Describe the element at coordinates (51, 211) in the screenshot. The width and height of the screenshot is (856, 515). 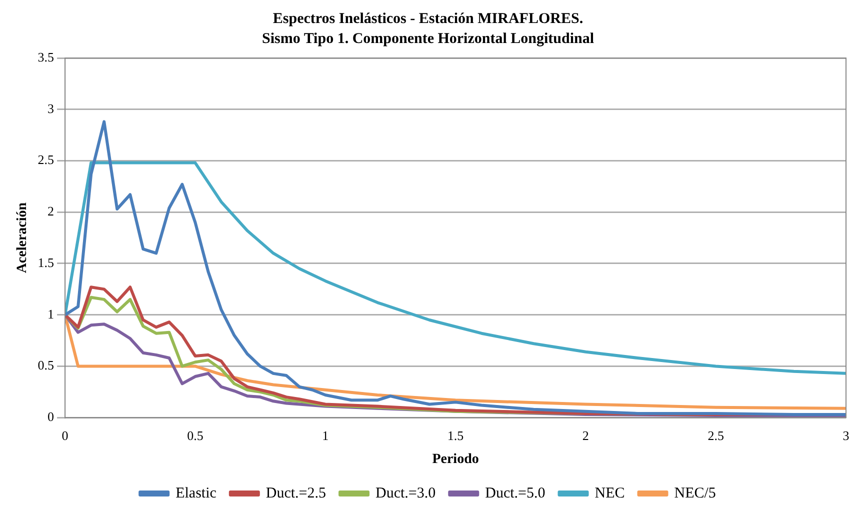
I see `y-tick-label: 2` at that location.